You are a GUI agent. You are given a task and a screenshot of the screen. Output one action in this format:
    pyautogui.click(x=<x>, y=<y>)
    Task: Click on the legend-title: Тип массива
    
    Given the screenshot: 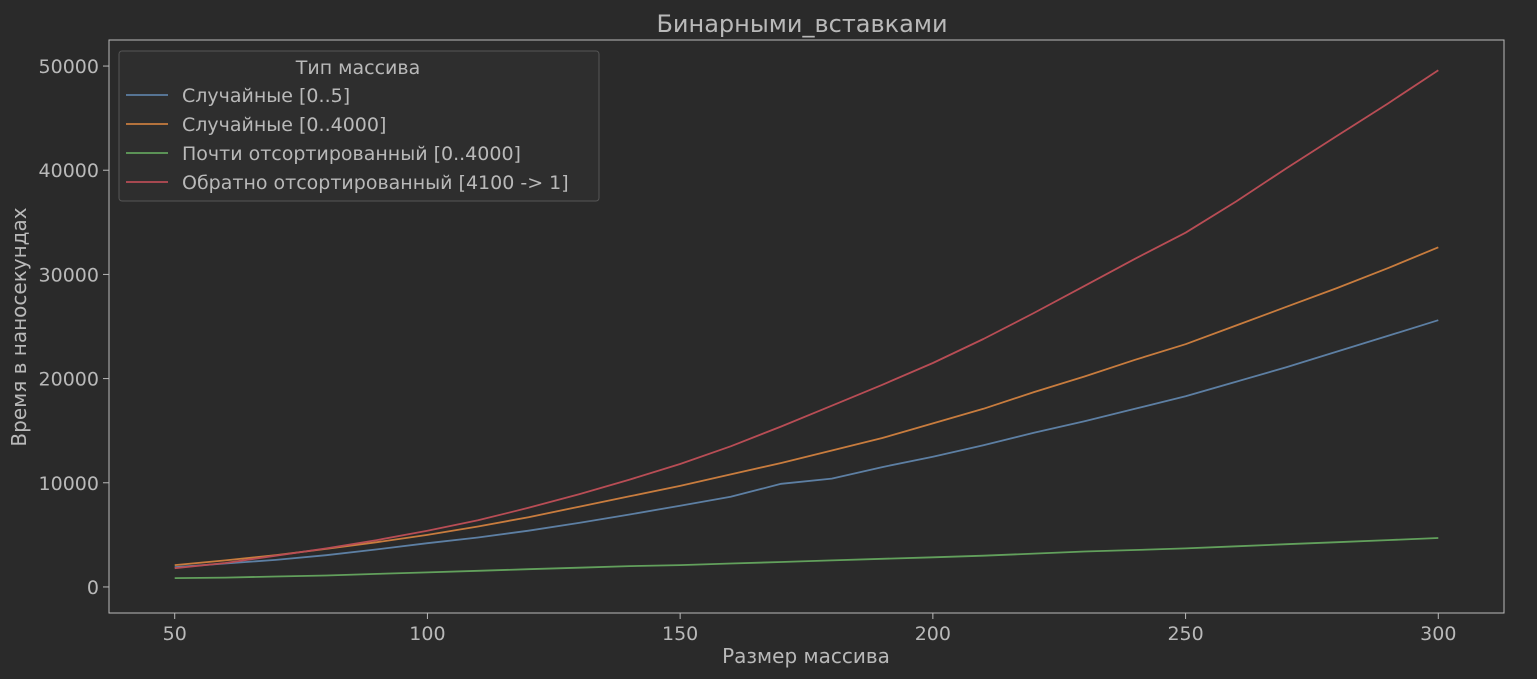 What is the action you would take?
    pyautogui.click(x=357, y=68)
    